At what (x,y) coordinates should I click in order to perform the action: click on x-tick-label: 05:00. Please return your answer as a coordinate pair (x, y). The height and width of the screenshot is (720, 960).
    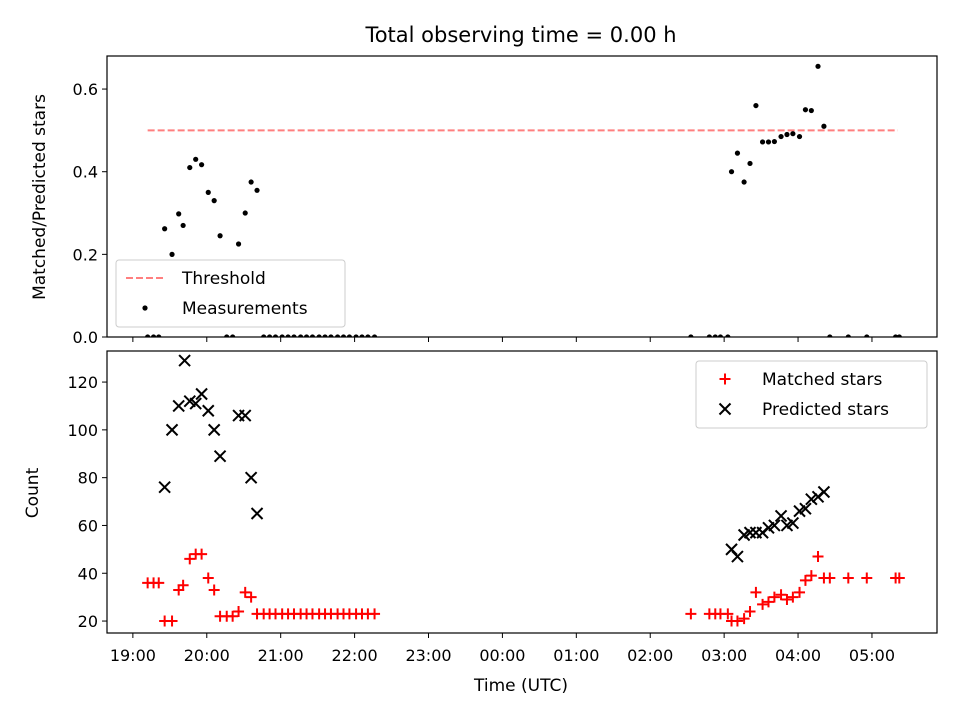
    Looking at the image, I should click on (872, 655).